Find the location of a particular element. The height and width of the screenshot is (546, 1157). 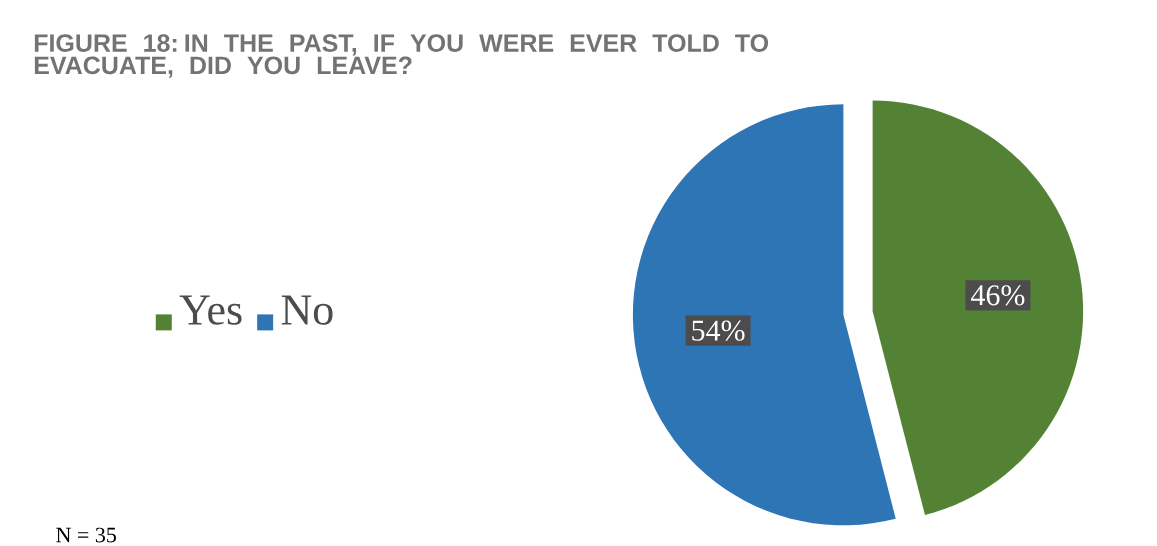

chart-title: FIGURE 18: IN THE PAST, IF YOU WERE EVER TOLD TO EVACUATE, DID YOU LEAVE? is located at coordinates (401, 56).